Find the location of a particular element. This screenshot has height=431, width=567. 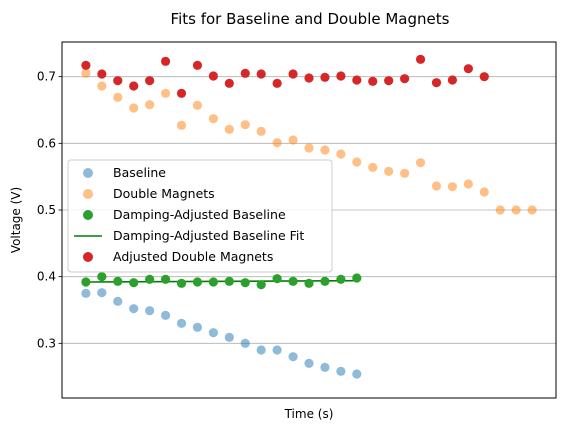

legend-marker-damping-adjusted-baseline is located at coordinates (88, 215).